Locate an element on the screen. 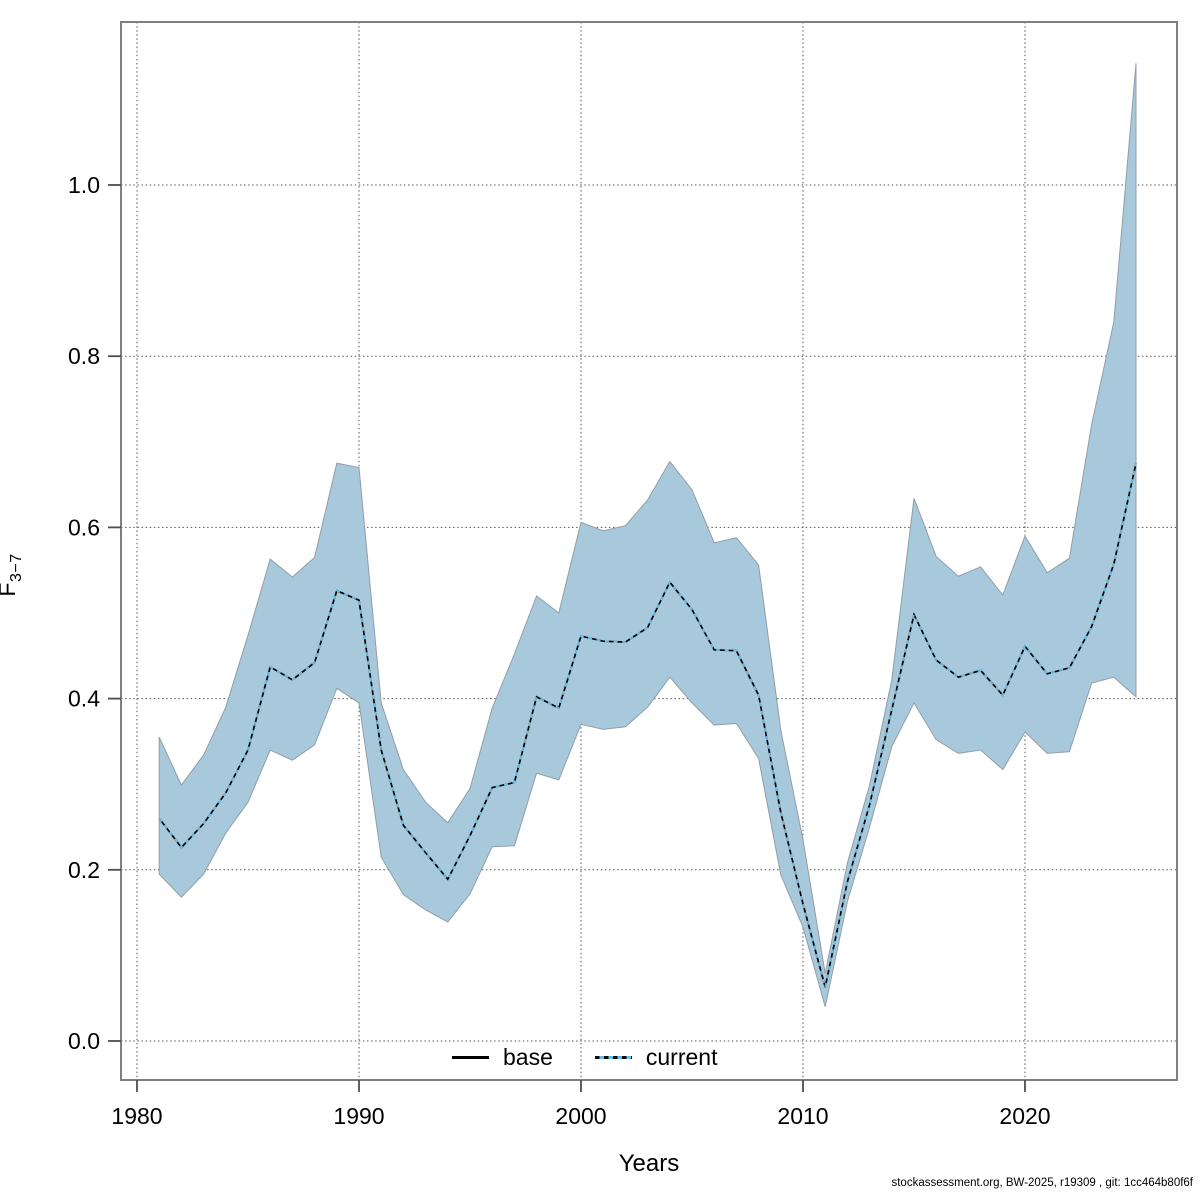 This screenshot has width=1200, height=1200. x-tick-label: 1990 is located at coordinates (358, 1116).